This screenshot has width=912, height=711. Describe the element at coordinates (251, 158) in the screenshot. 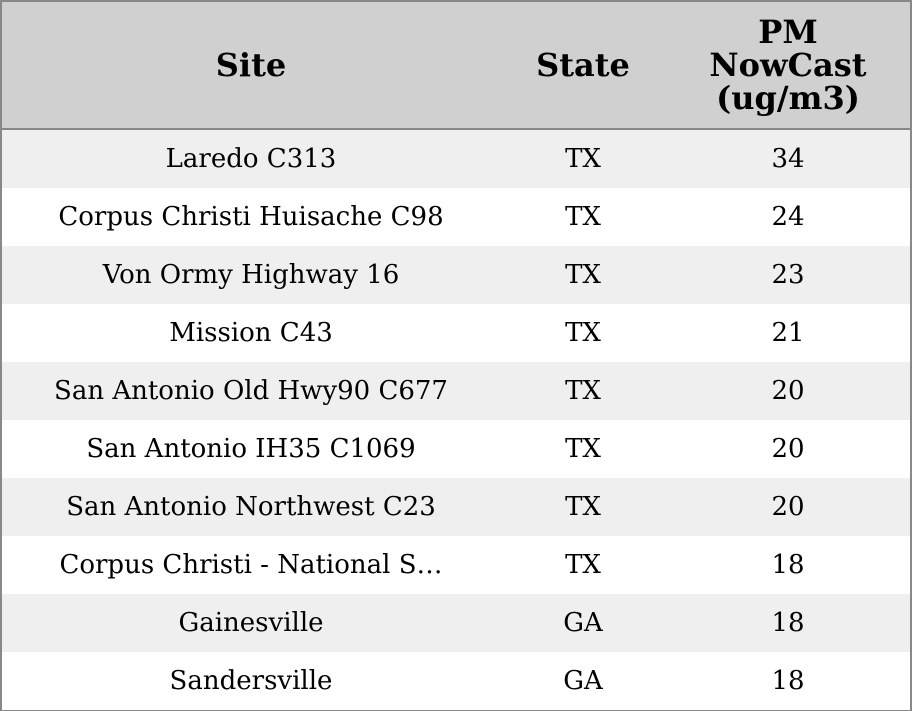

I see `table-cell: Laredo C313` at that location.